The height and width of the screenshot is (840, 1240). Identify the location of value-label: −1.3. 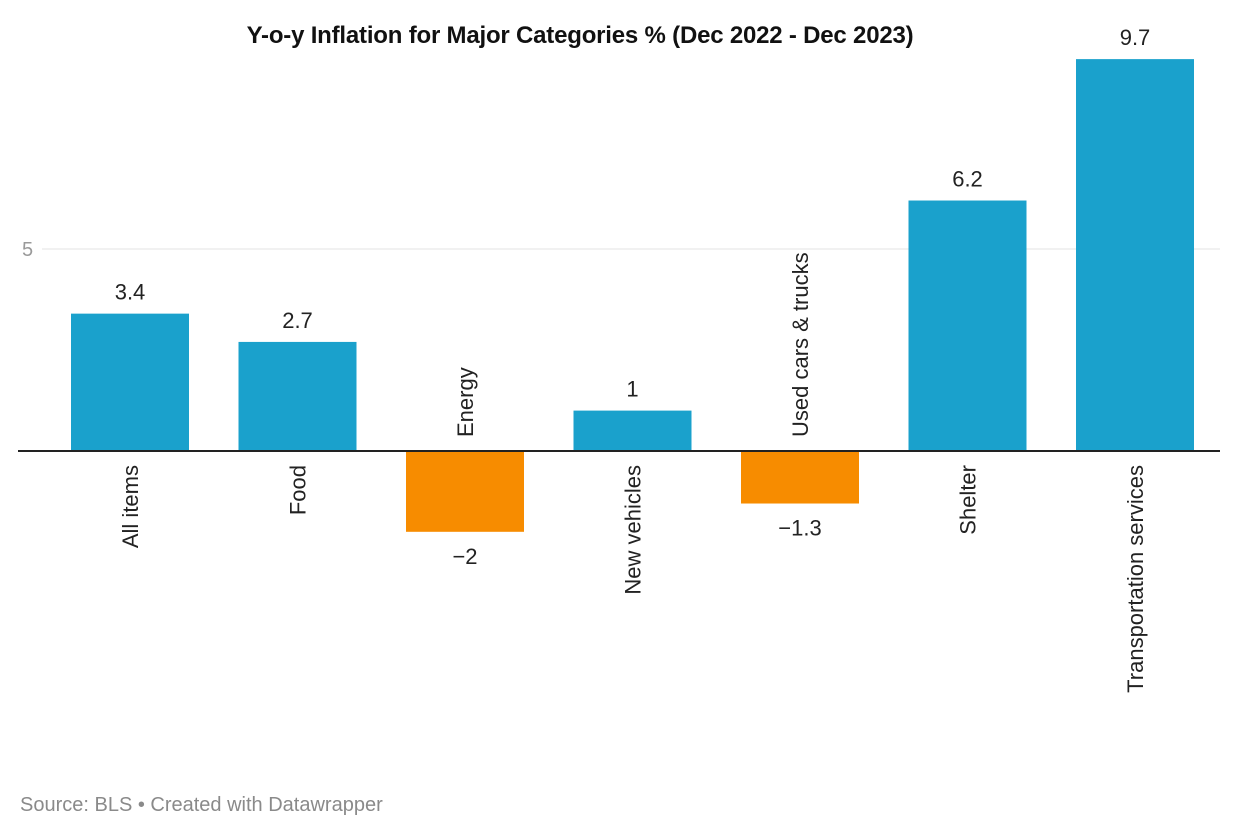
(799, 528).